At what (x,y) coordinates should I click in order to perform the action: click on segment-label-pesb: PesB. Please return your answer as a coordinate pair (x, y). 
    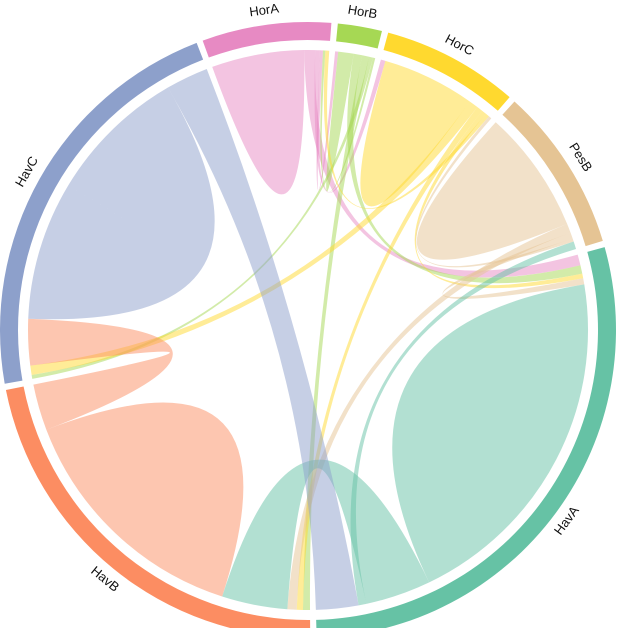
    Looking at the image, I should click on (580, 157).